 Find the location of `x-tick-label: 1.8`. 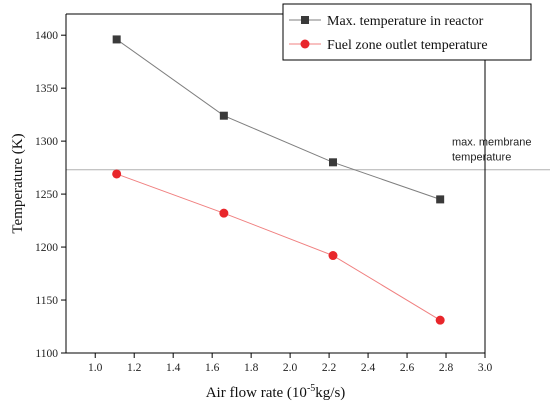

x-tick-label: 1.8 is located at coordinates (251, 368).